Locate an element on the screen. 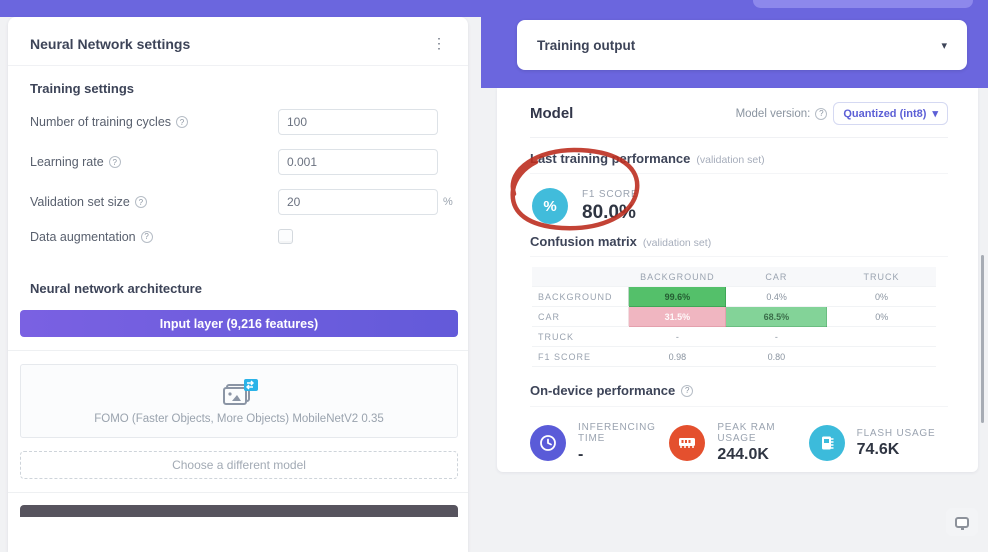 The width and height of the screenshot is (988, 552). f1-score-value: 80.0% is located at coordinates (609, 212).